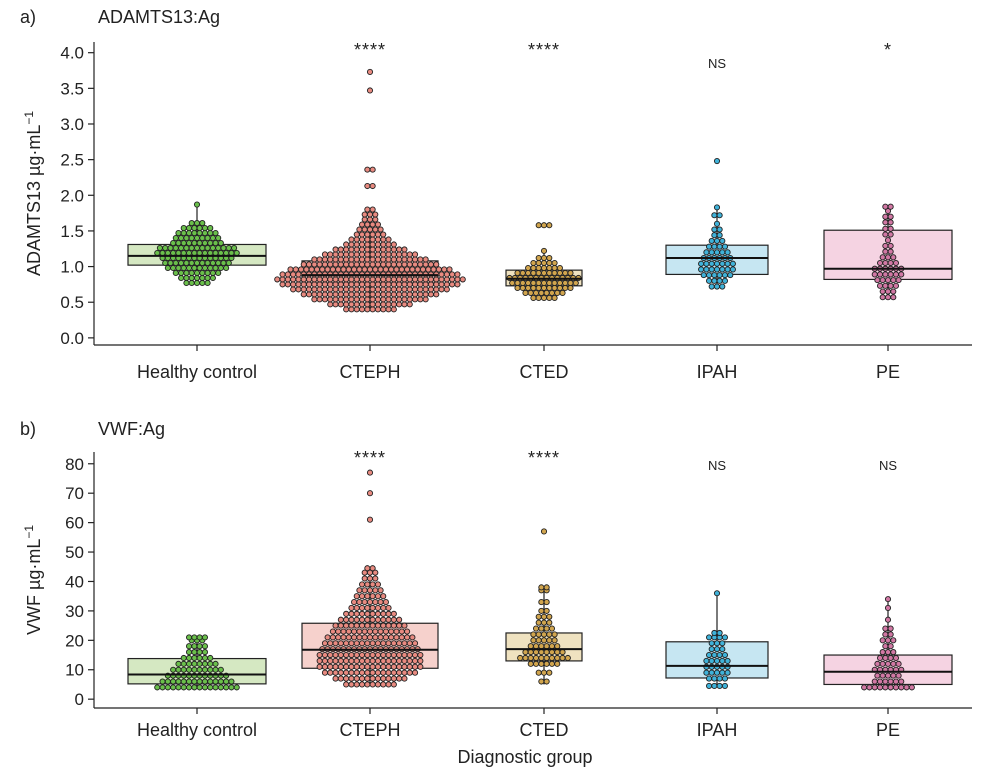 The width and height of the screenshot is (995, 771). Describe the element at coordinates (28, 17) in the screenshot. I see `panel-letter: a)` at that location.